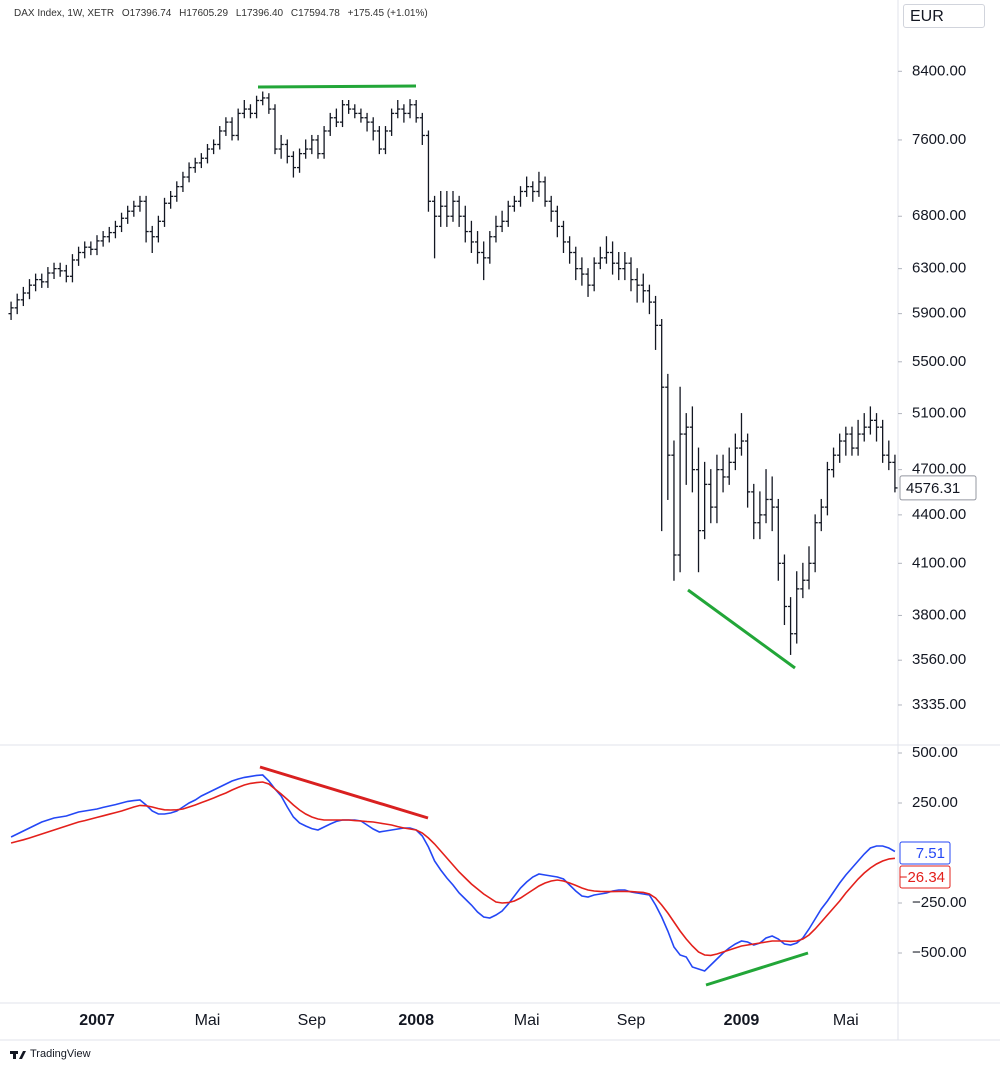 The image size is (1000, 1072). What do you see at coordinates (939, 514) in the screenshot?
I see `y-tick-label: 4400.00` at bounding box center [939, 514].